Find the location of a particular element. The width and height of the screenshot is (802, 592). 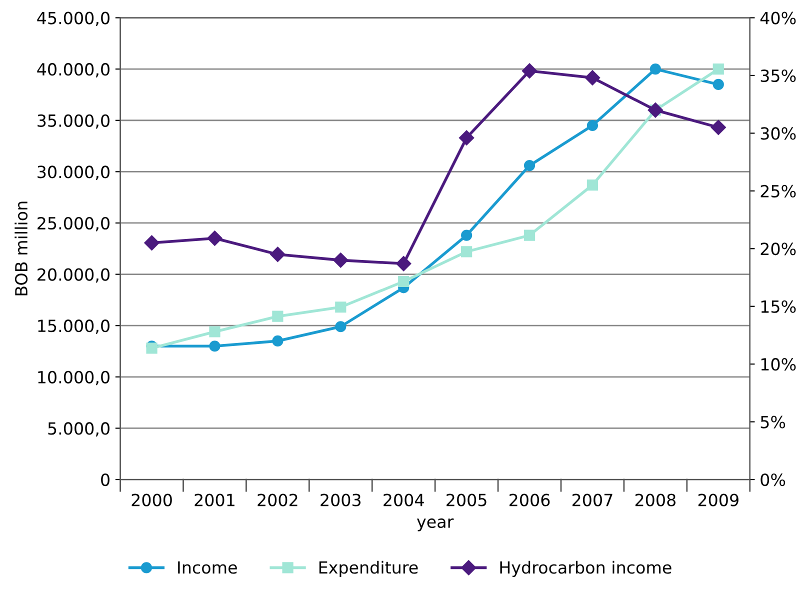

y-tick-label: 20.000,0 is located at coordinates (74, 275).